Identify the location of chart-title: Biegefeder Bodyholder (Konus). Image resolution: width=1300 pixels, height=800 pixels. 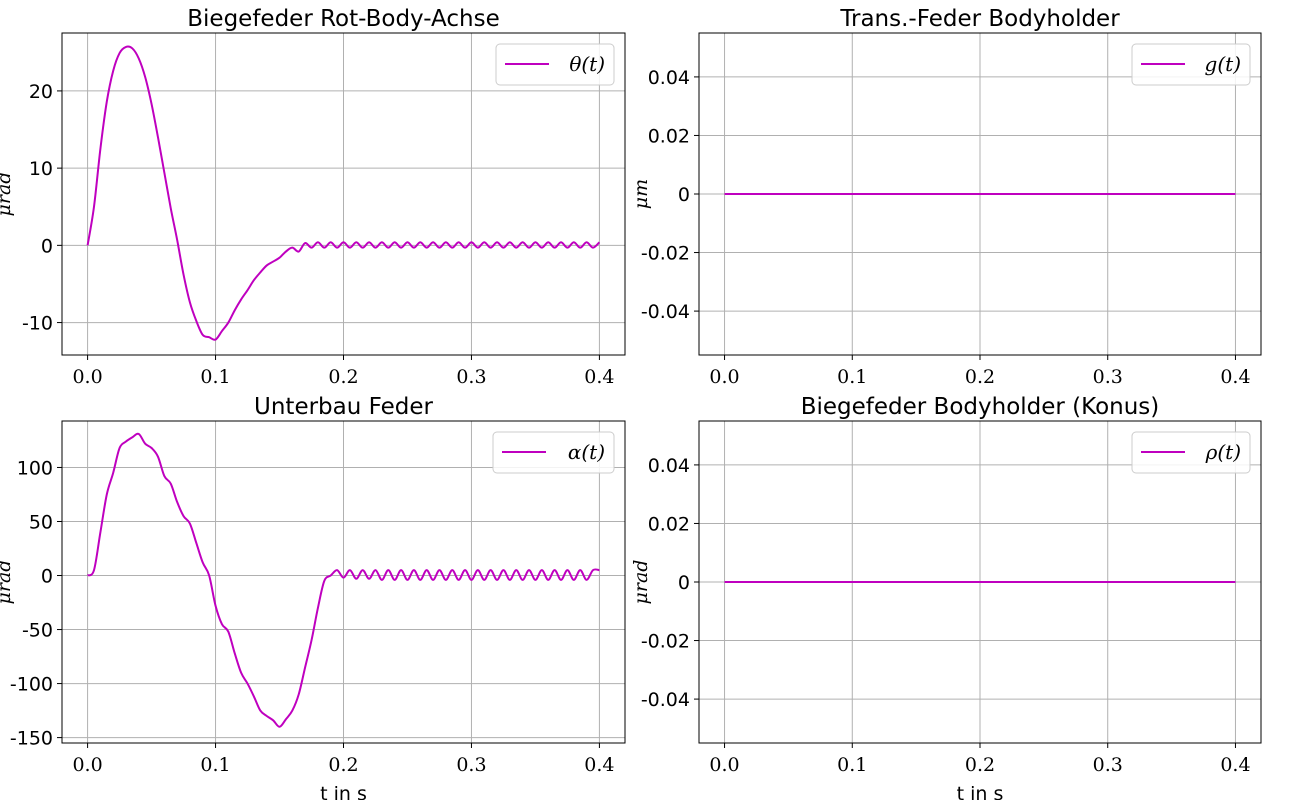
(980, 407).